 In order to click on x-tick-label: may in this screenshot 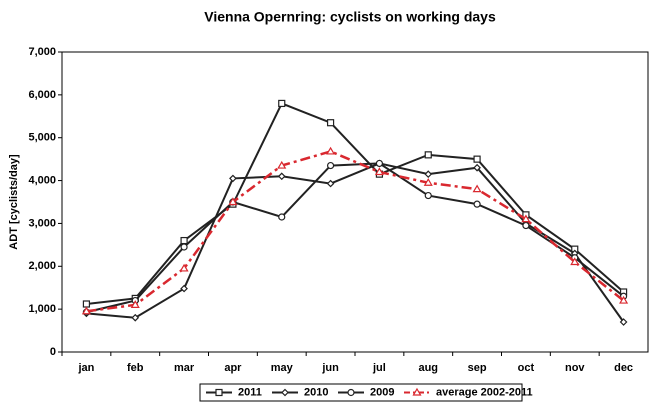, I will do `click(282, 368)`.